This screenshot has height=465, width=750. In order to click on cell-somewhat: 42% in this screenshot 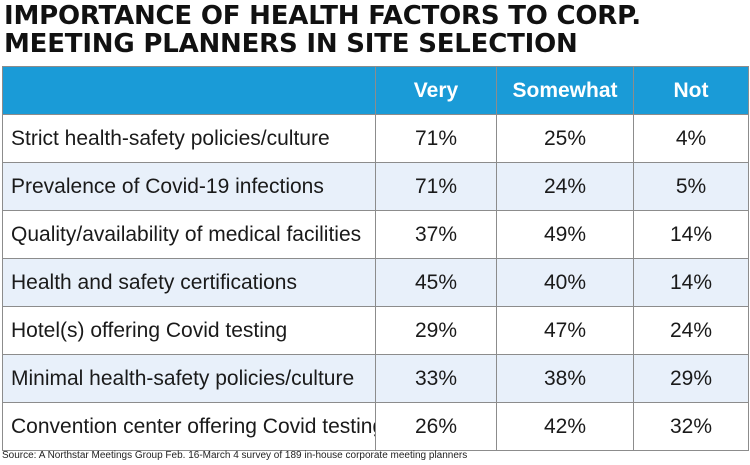, I will do `click(565, 426)`.